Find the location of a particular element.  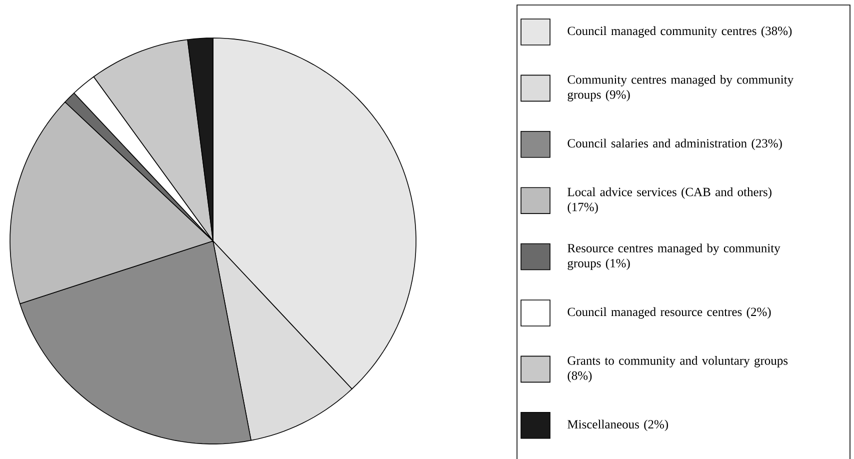

legend-label: Miscellaneous (2%) is located at coordinates (618, 426).